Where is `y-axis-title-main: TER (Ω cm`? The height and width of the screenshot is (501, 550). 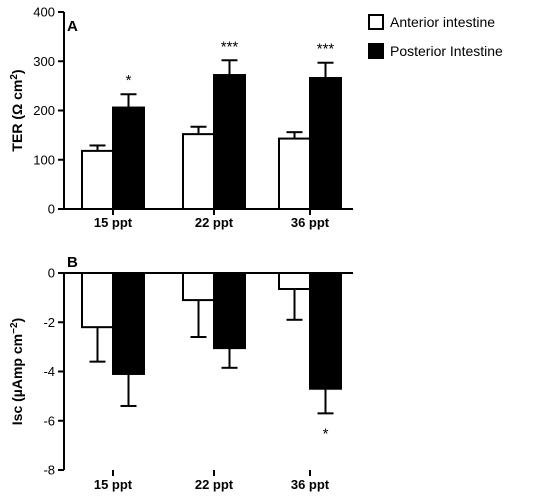 y-axis-title-main: TER (Ω cm is located at coordinates (17, 116).